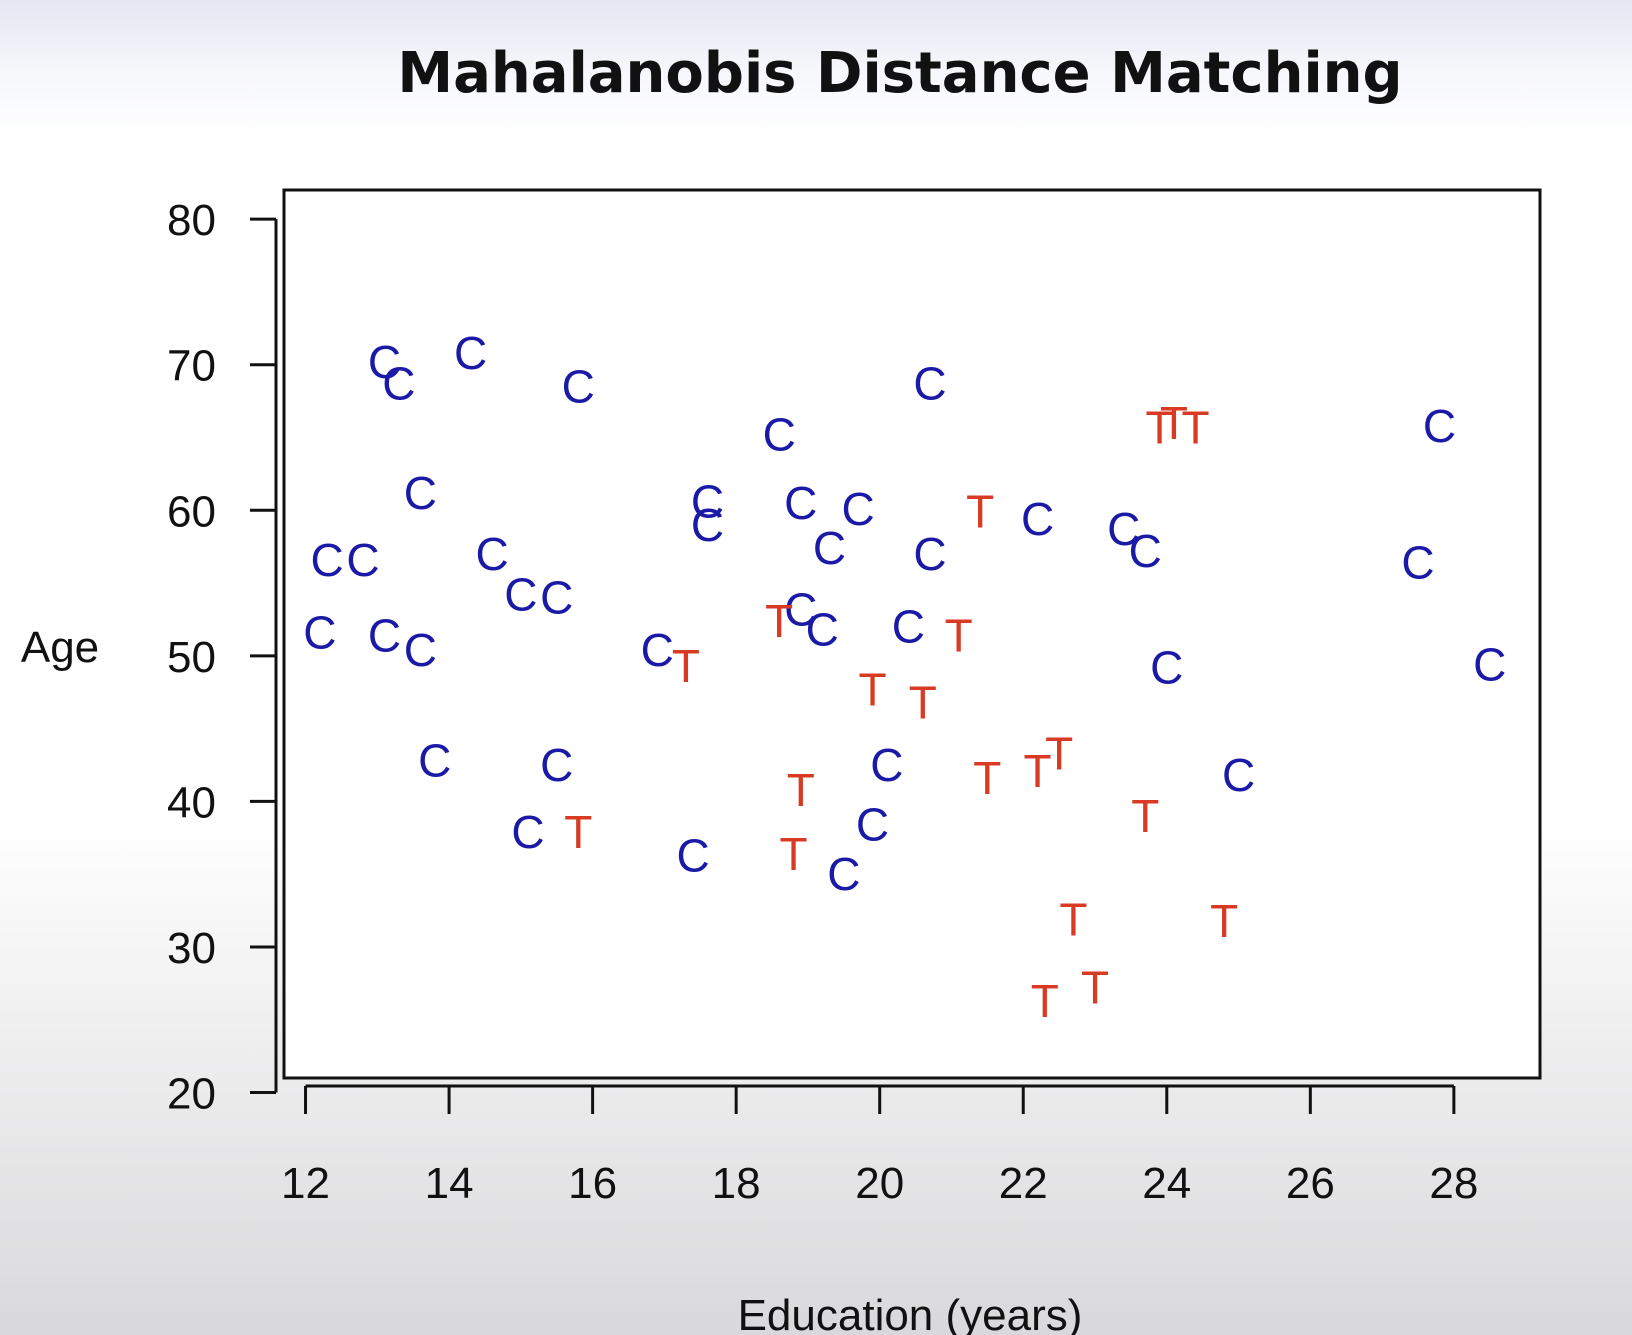 The width and height of the screenshot is (1632, 1335). I want to click on y-axis-label: Age, so click(60, 647).